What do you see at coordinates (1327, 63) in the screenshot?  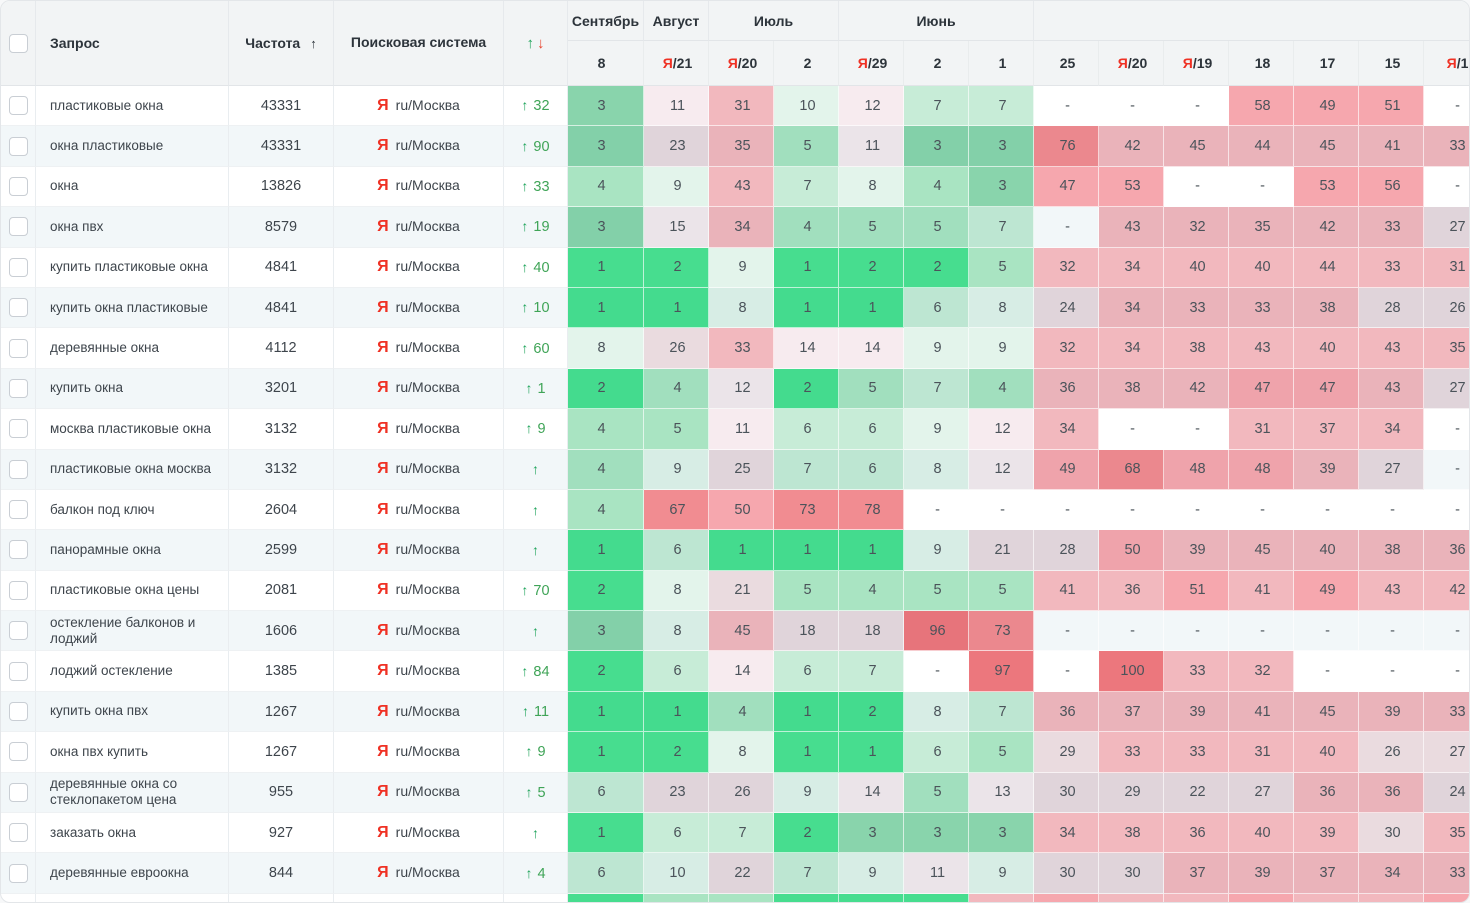 I see `date-column-header: 17` at bounding box center [1327, 63].